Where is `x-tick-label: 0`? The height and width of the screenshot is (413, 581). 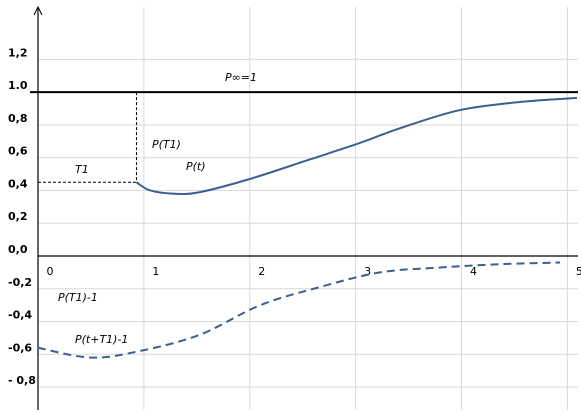
x-tick-label: 0 is located at coordinates (50, 271).